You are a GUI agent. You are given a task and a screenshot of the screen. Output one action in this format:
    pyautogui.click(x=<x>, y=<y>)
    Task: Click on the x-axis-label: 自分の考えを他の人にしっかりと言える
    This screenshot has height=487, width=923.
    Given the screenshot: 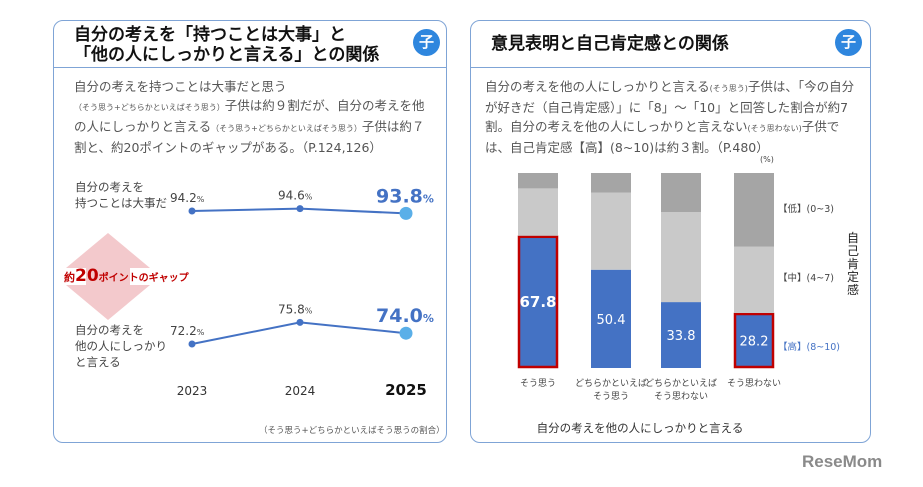 What is the action you would take?
    pyautogui.click(x=640, y=428)
    